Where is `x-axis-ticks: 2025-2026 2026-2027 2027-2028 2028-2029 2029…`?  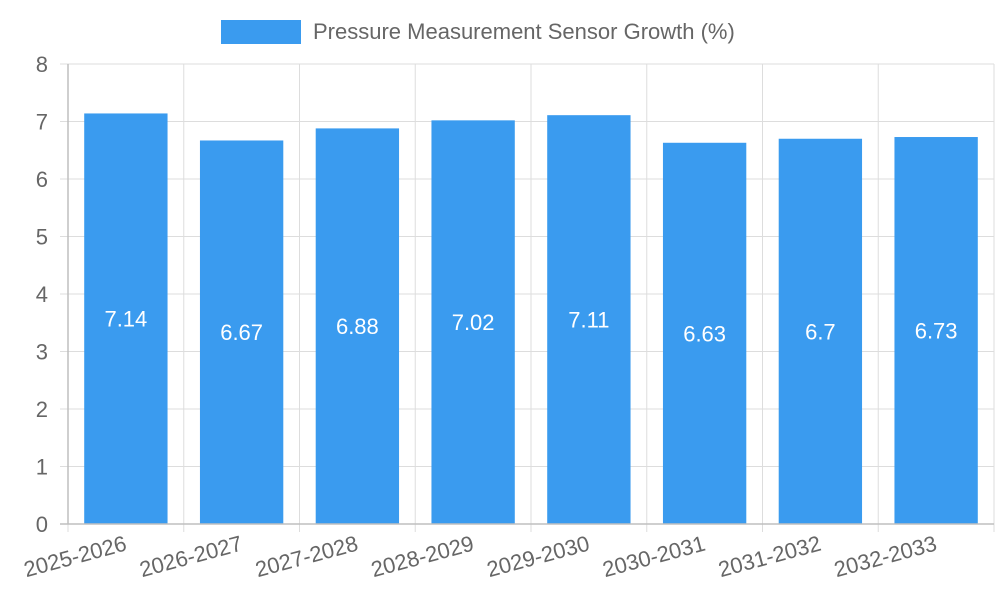 x-axis-ticks: 2025-2026 2026-2027 2027-2028 2028-2029 2029… is located at coordinates (480, 556).